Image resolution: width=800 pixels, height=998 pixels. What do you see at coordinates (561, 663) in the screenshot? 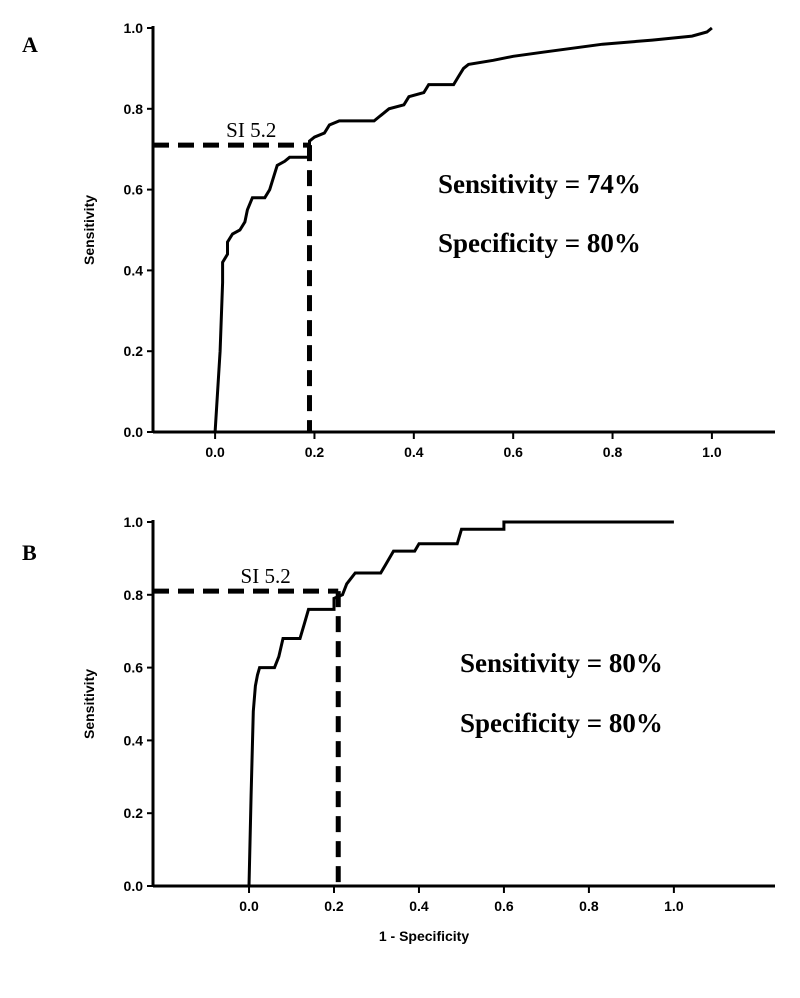
I see `sensitivity-annotation: Sensitivity = 80%` at bounding box center [561, 663].